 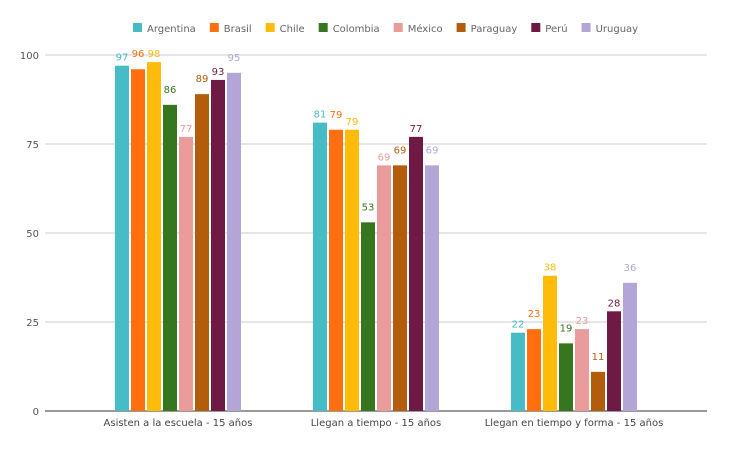 What do you see at coordinates (29, 56) in the screenshot?
I see `y-tick-label: 100` at bounding box center [29, 56].